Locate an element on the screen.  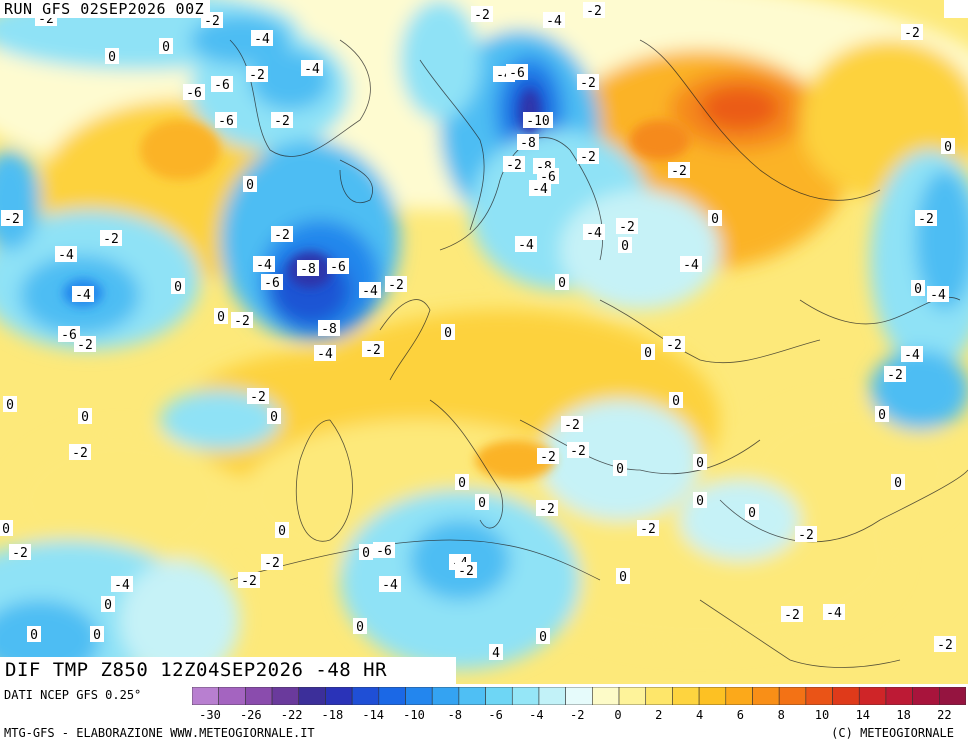
legend-tick-label: -8 is located at coordinates (455, 715).